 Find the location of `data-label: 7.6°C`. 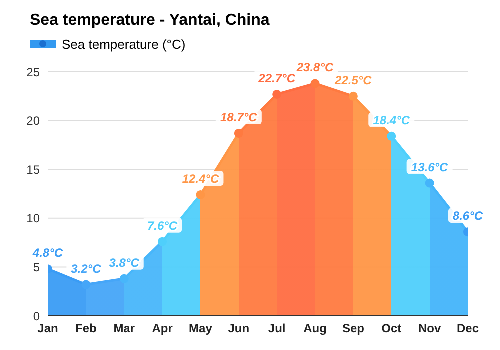

data-label: 7.6°C is located at coordinates (162, 225).